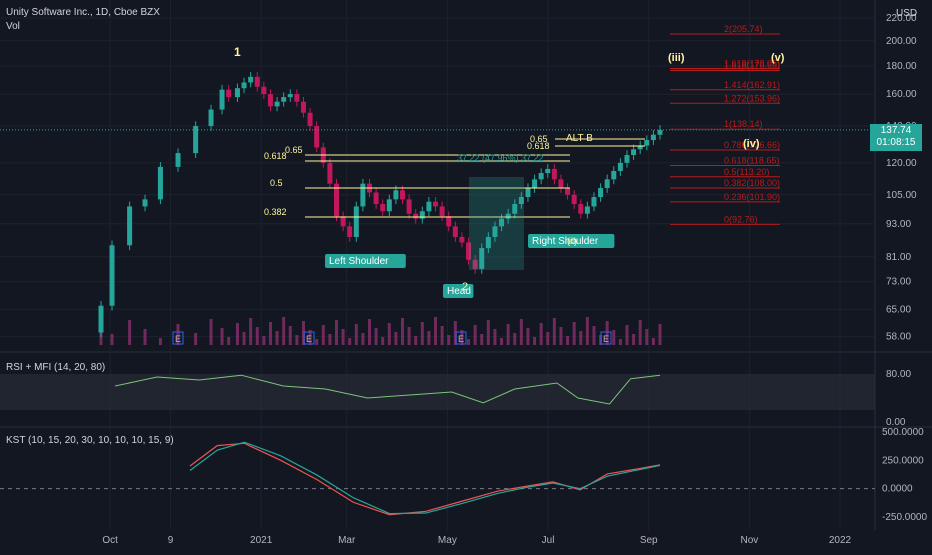 The image size is (932, 555). What do you see at coordinates (898, 282) in the screenshot?
I see `price-tick-label: 73.00` at bounding box center [898, 282].